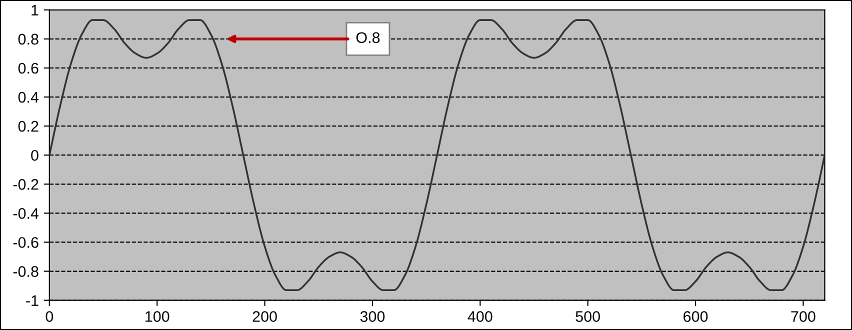  I want to click on y-tick-label: -0.8, so click(25, 271).